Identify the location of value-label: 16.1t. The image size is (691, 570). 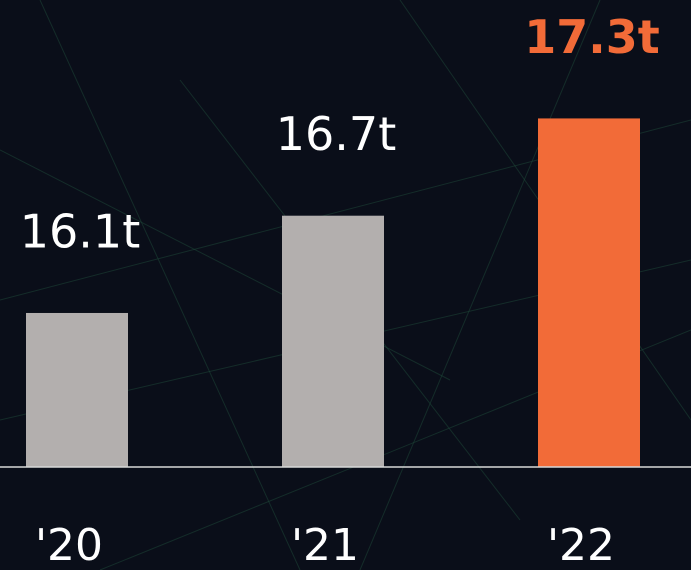
(80, 231).